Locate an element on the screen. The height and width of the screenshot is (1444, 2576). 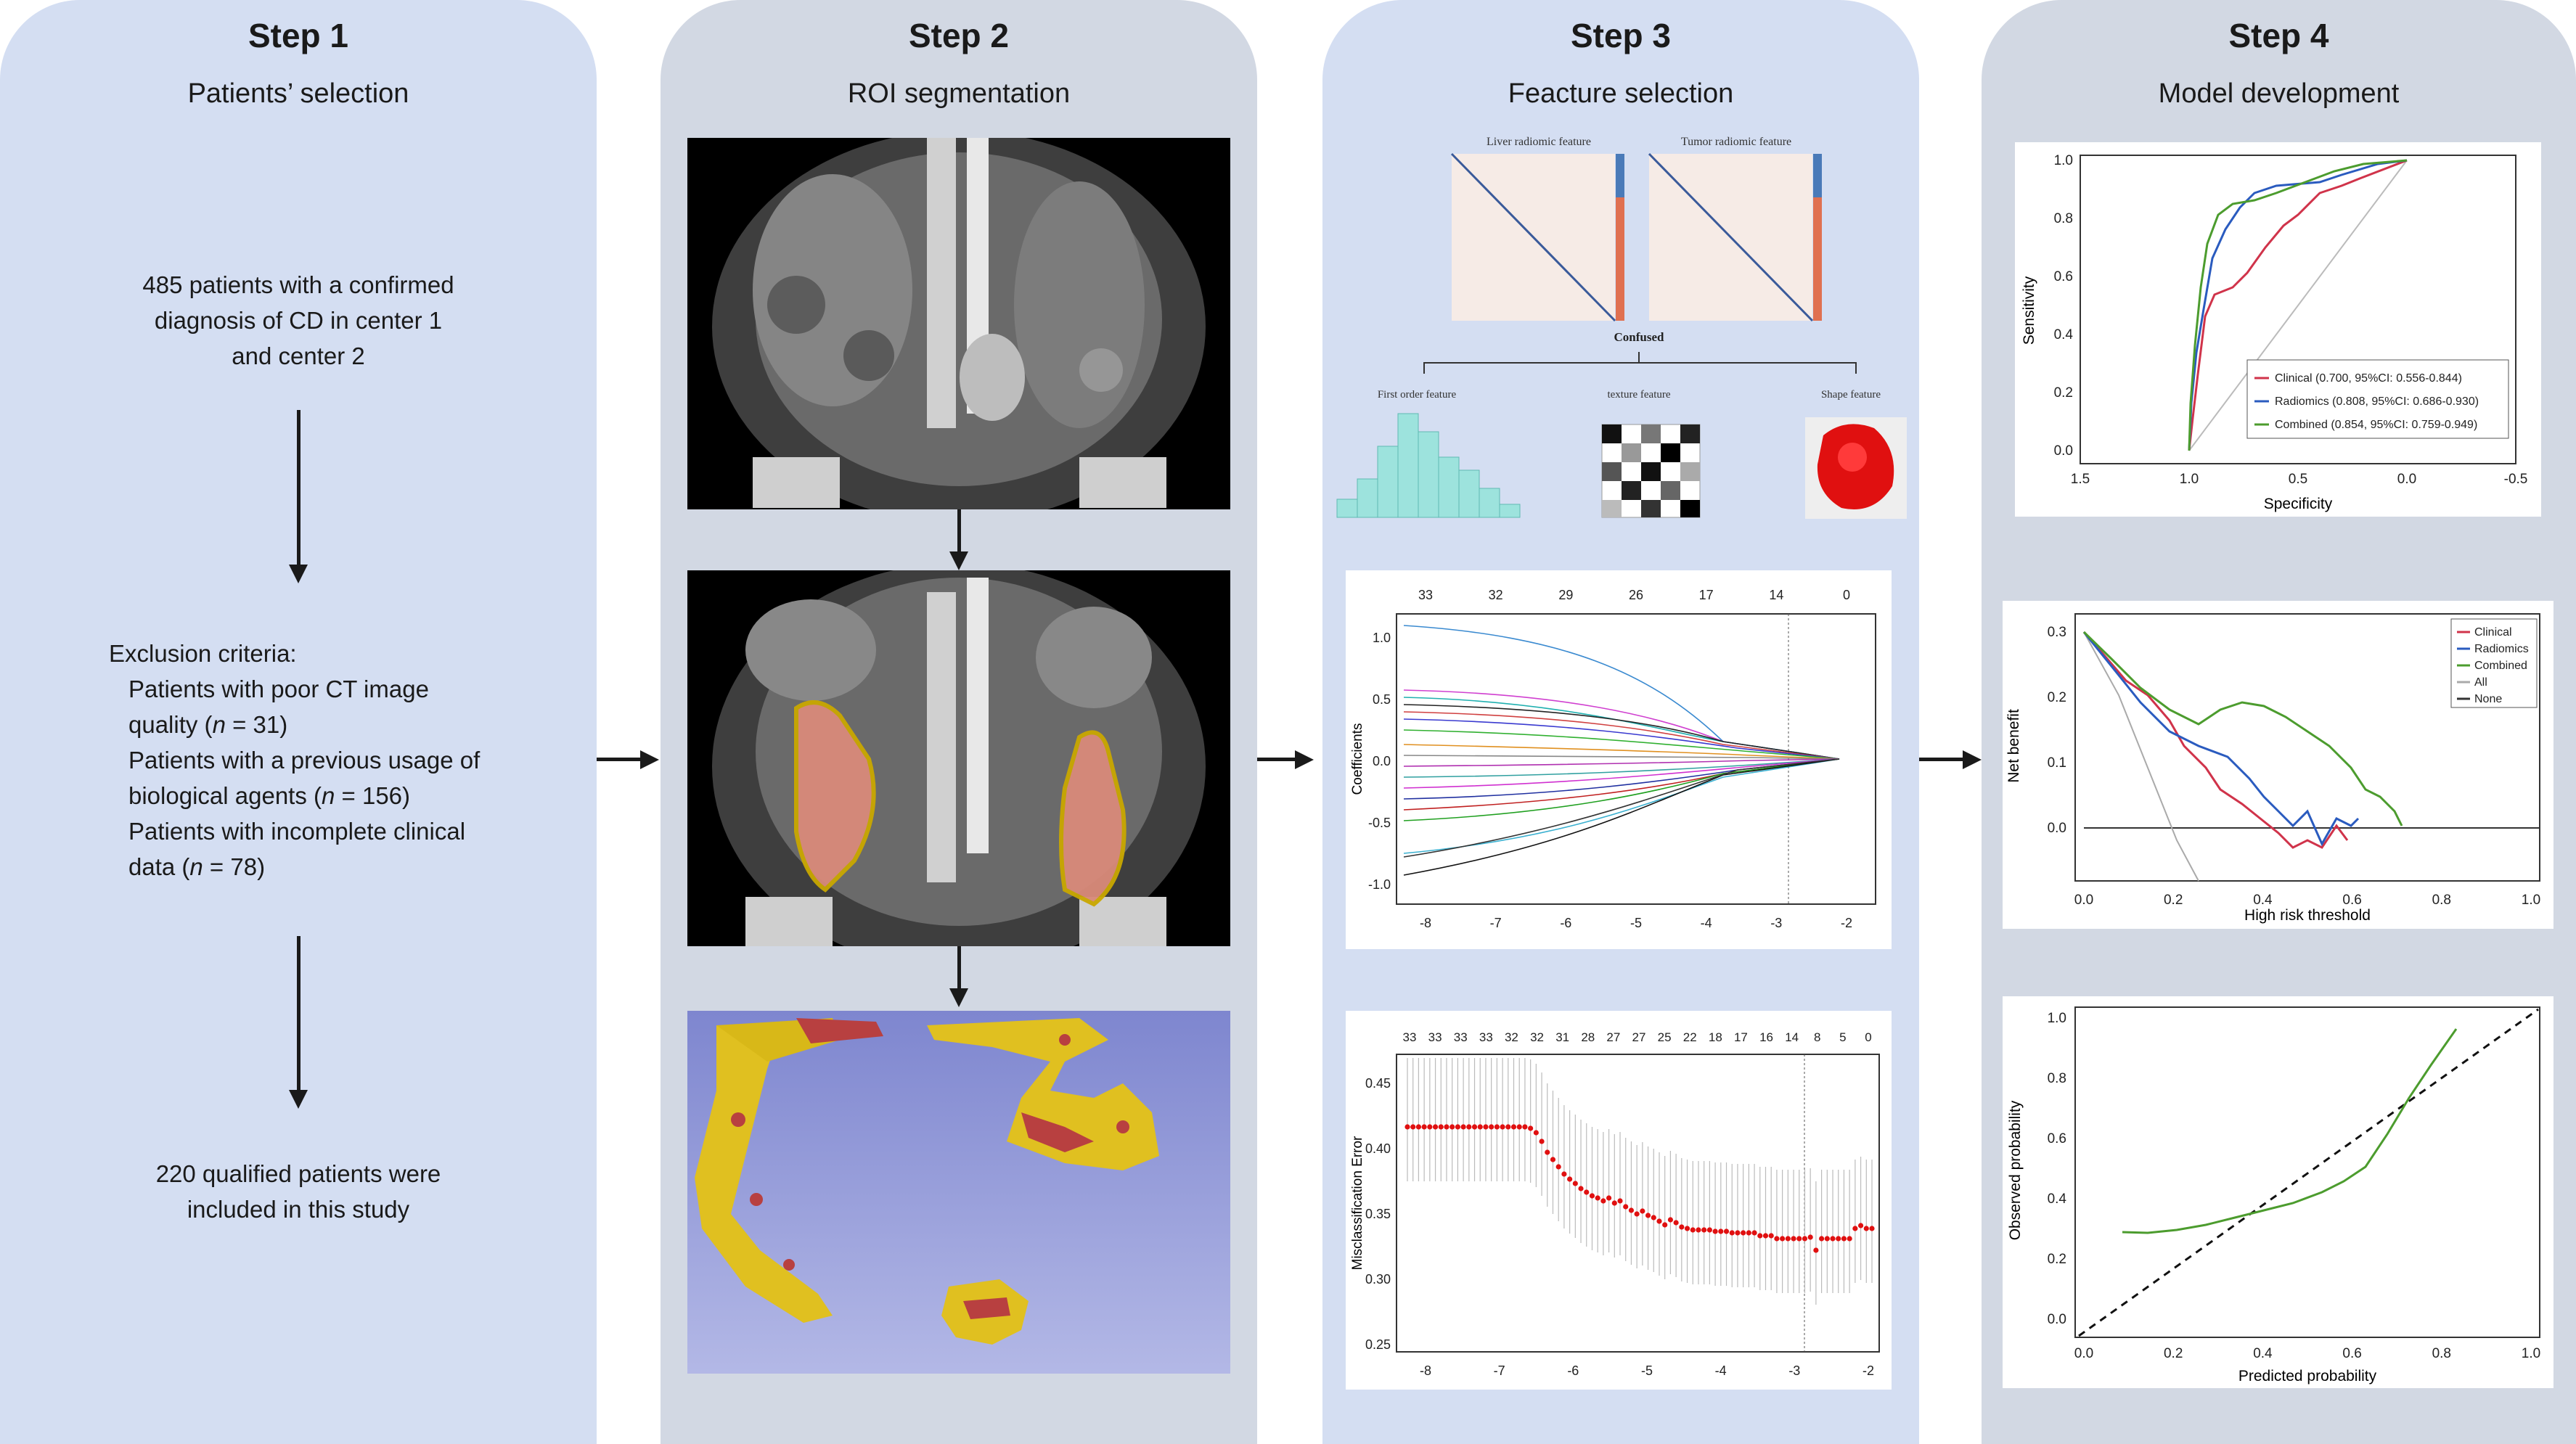
tick-label: -0.5 is located at coordinates (2516, 479).